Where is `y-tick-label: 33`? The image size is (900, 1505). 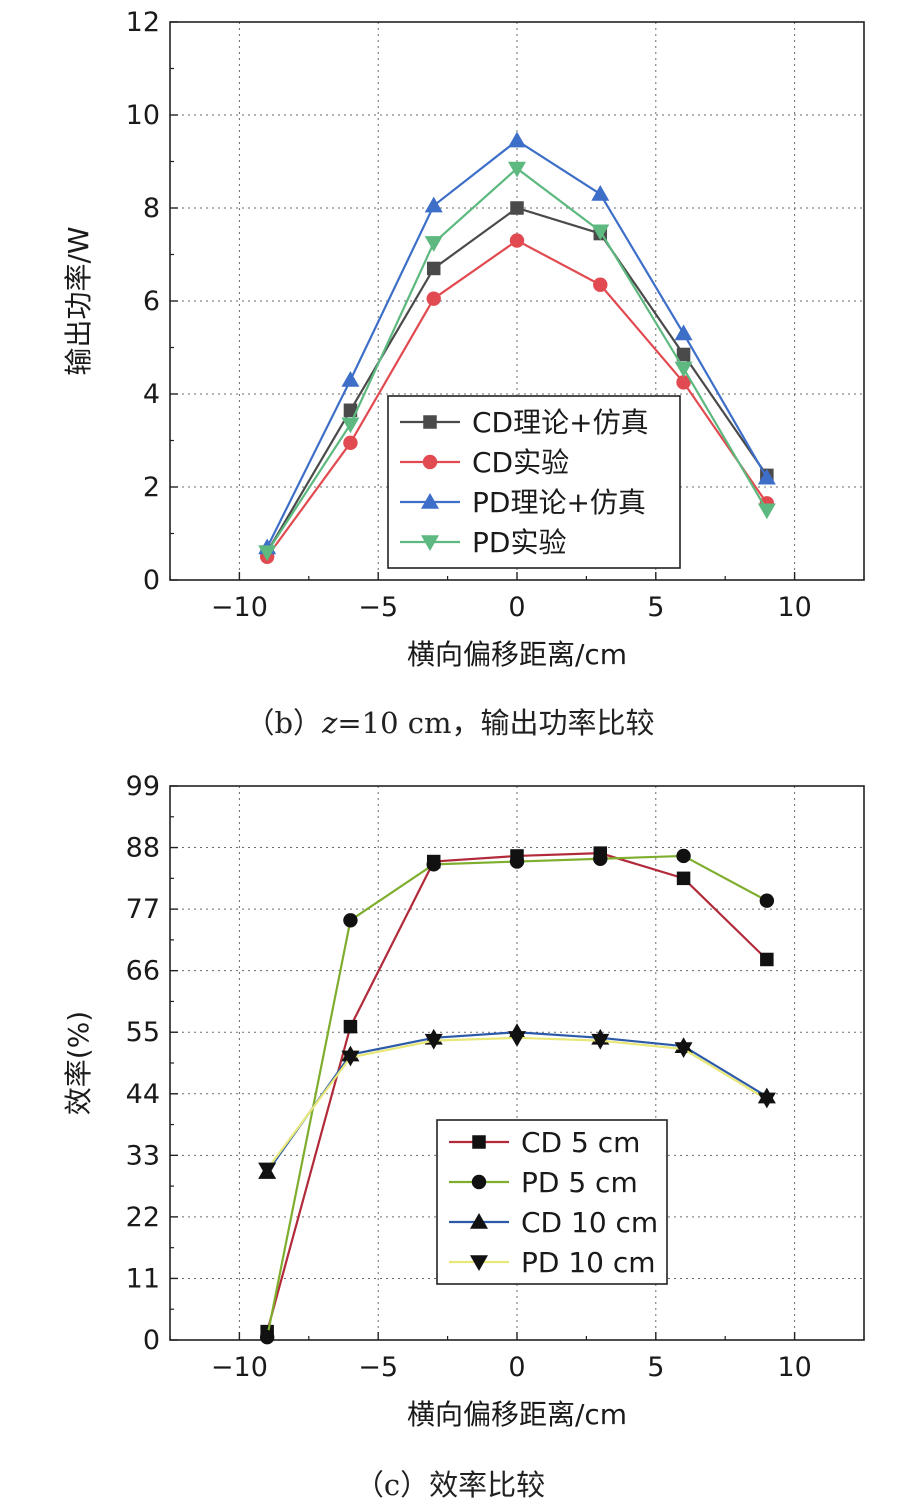
y-tick-label: 33 is located at coordinates (143, 1155).